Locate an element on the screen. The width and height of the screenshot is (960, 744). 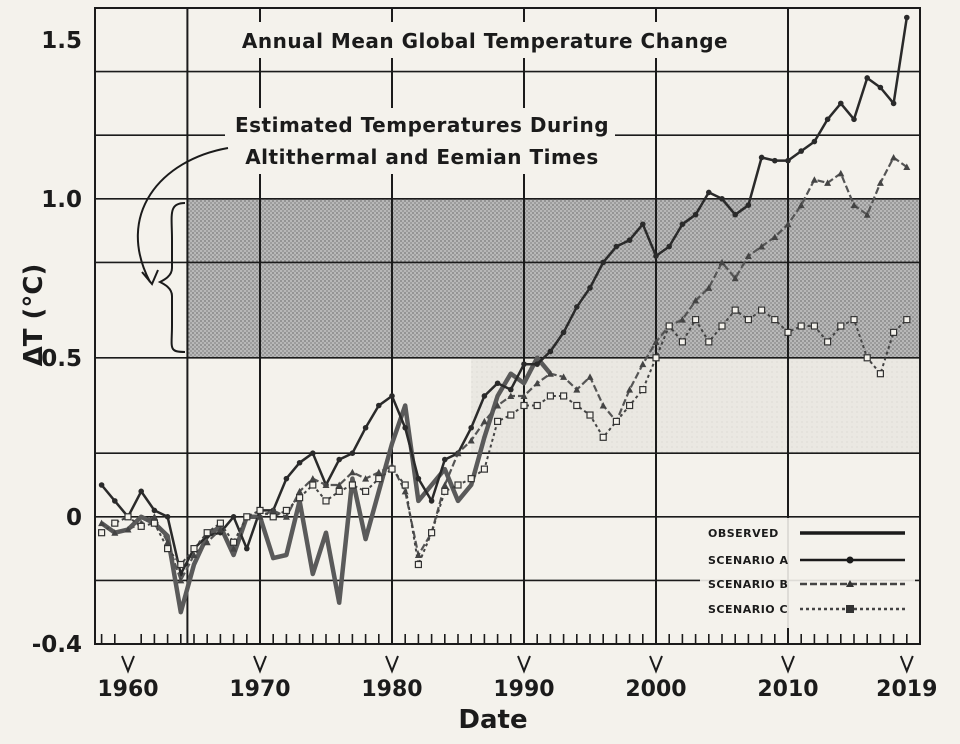
legend-label-scenario-a: SCENARIO A is located at coordinates (748, 560).